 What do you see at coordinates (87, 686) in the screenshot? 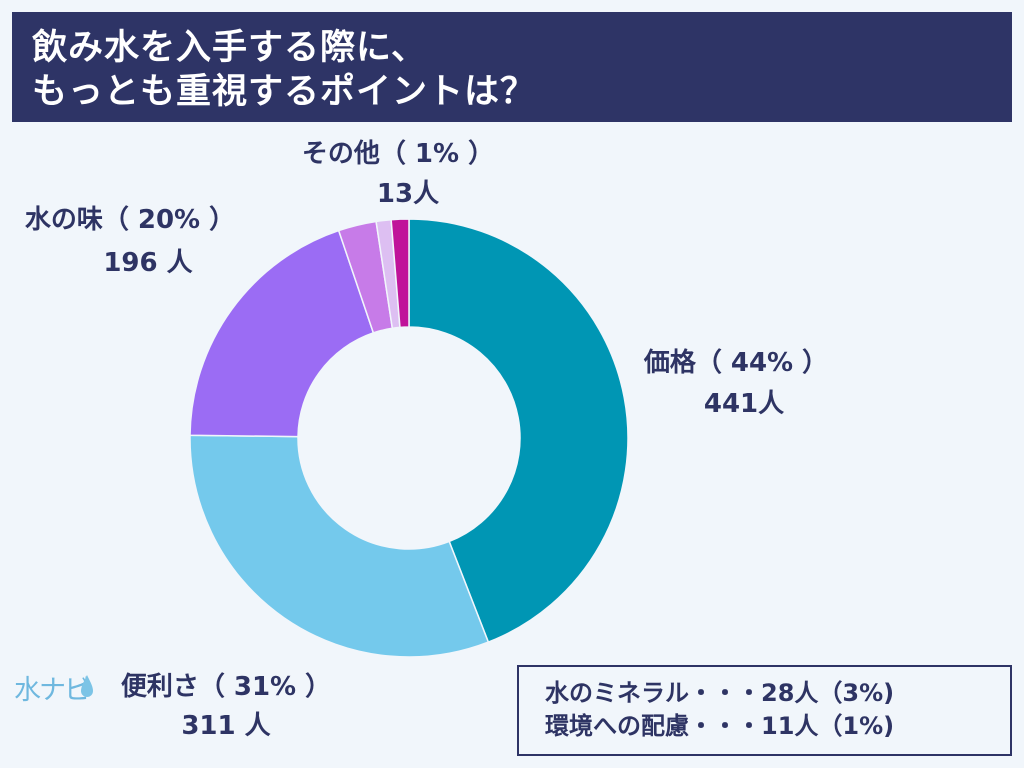
I see `water-drop-icon` at bounding box center [87, 686].